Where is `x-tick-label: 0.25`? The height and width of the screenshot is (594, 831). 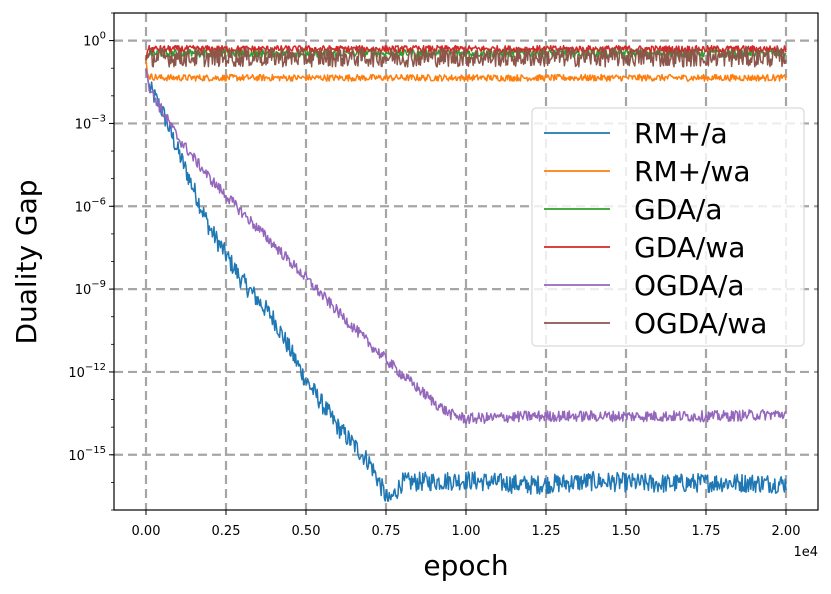 x-tick-label: 0.25 is located at coordinates (226, 531).